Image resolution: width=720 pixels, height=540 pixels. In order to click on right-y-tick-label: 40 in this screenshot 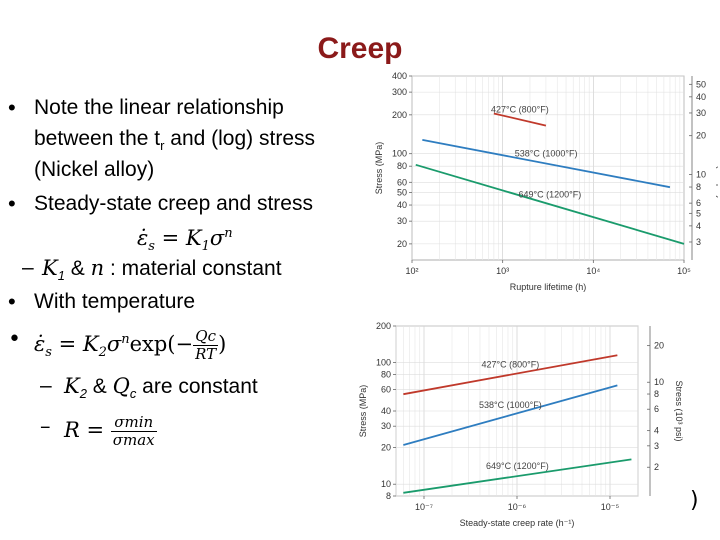, I will do `click(701, 97)`.